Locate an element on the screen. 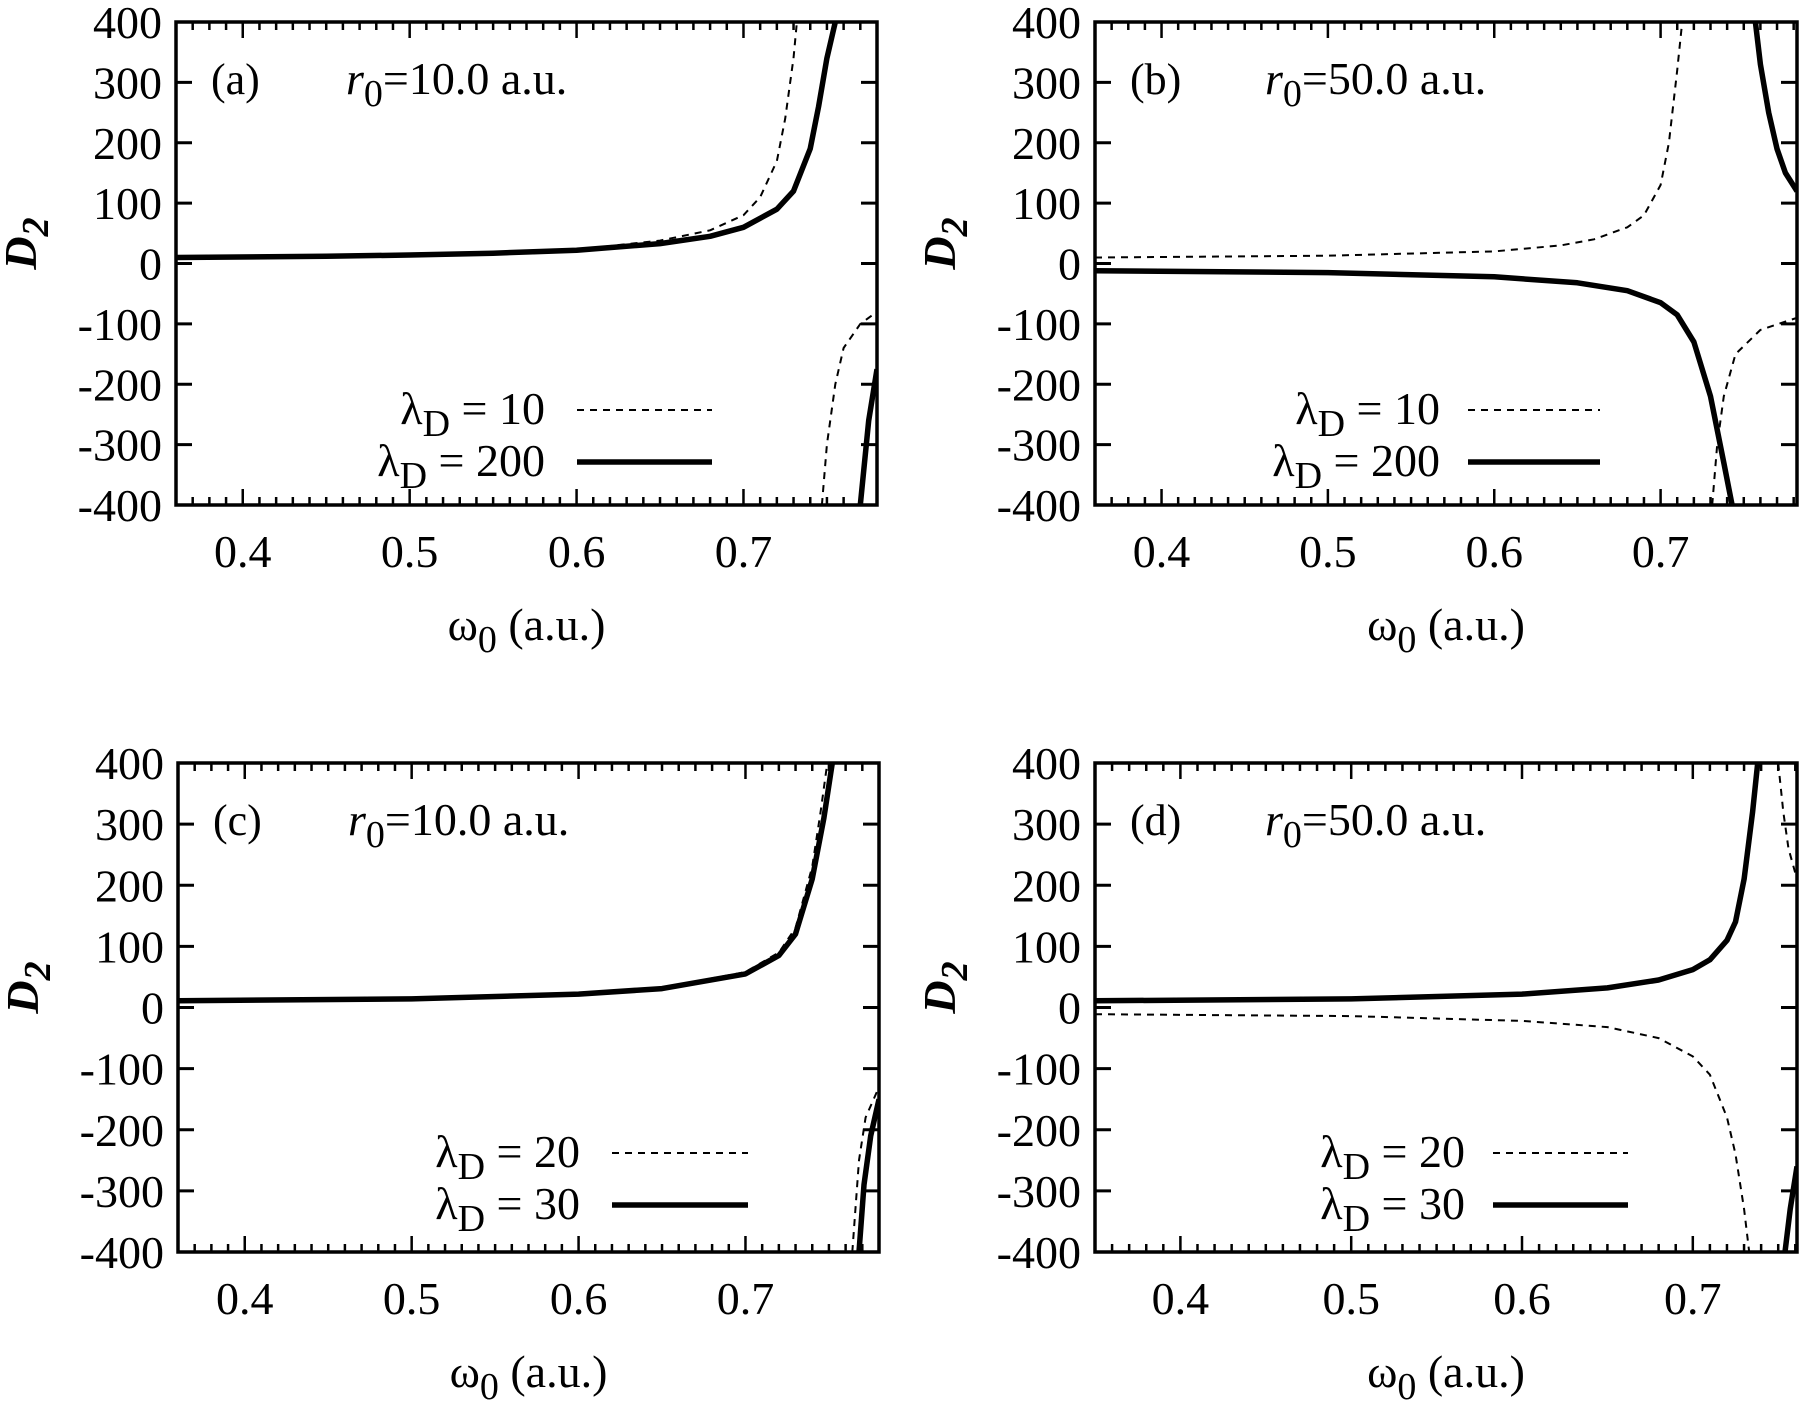 The height and width of the screenshot is (1407, 1802). panel-tag: (a) is located at coordinates (235, 79).